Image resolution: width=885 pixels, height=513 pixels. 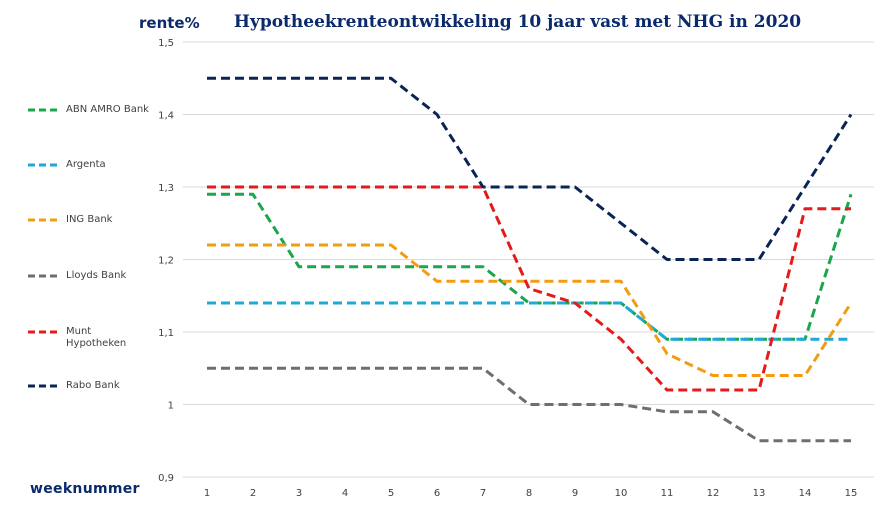 I want to click on legend-item: Lloyds Bank, so click(x=77, y=276).